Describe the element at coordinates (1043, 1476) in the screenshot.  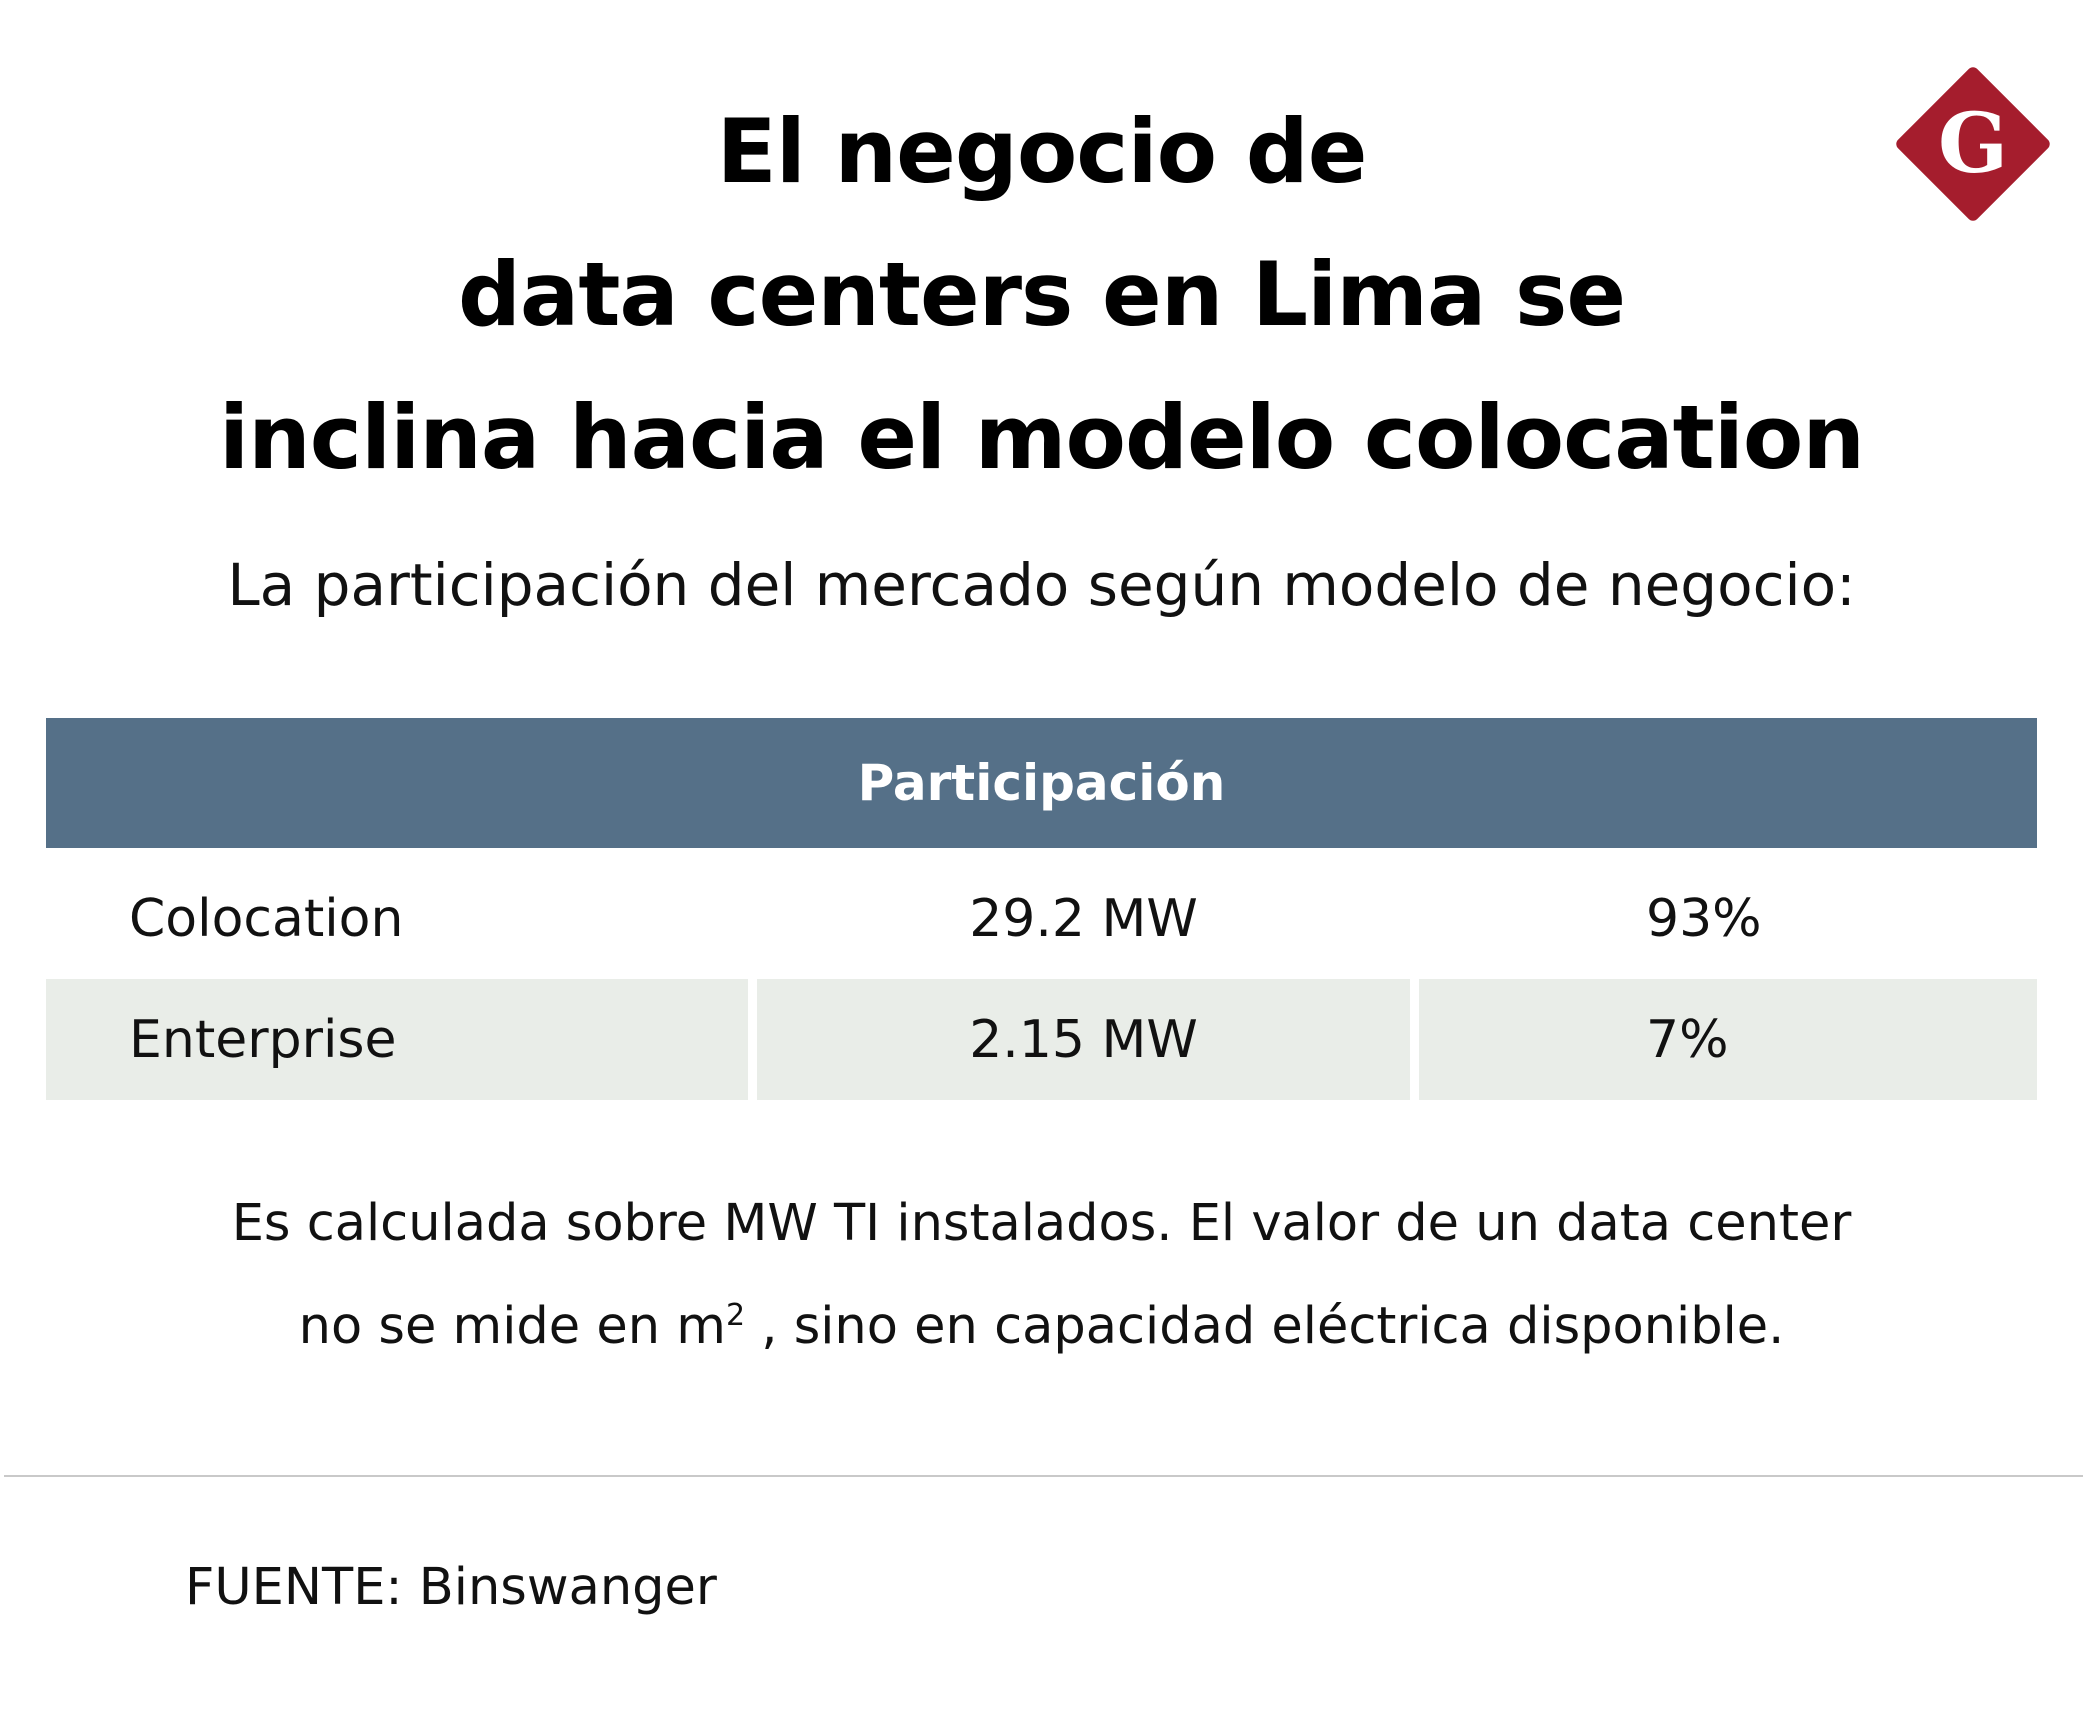
I see `divider` at that location.